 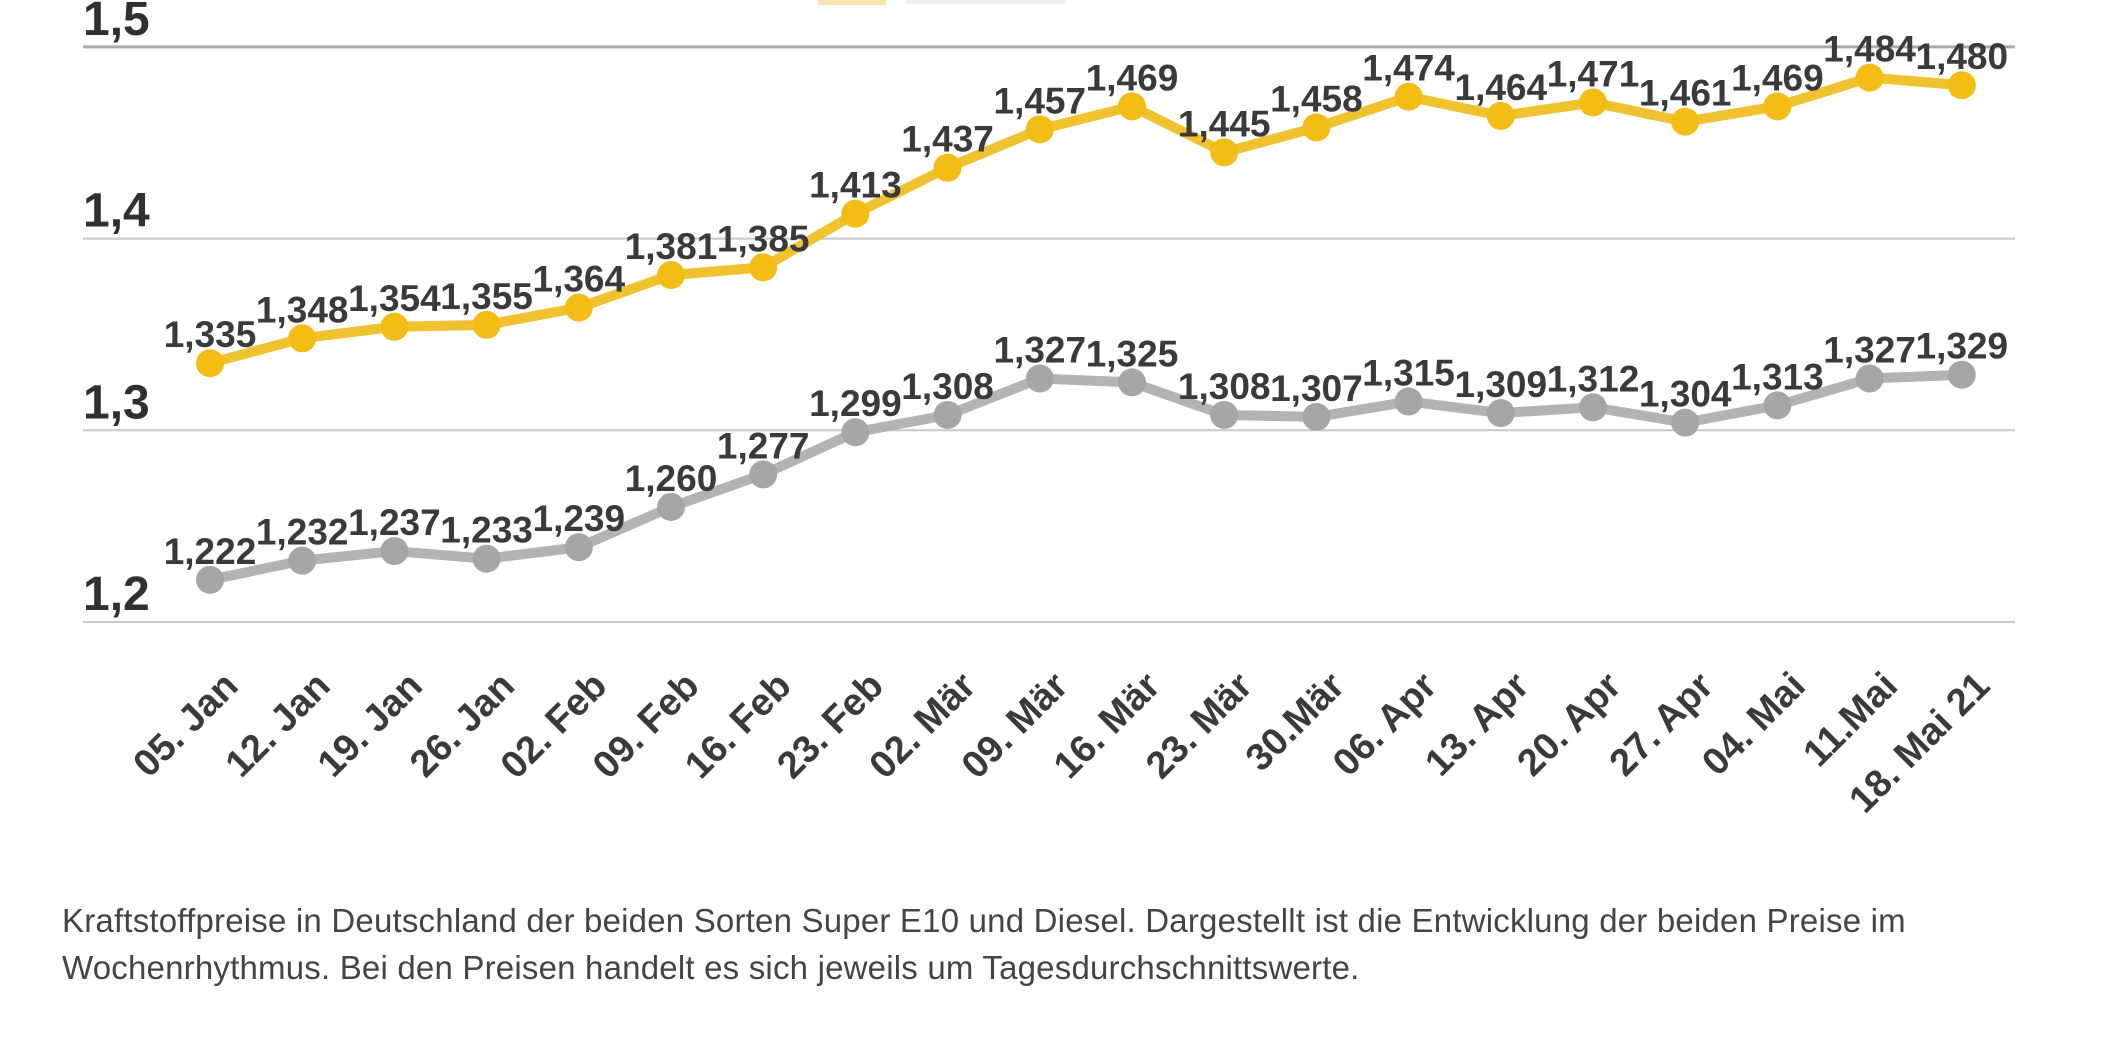 I want to click on x-tick-label: 06. Apr, so click(x=1385, y=725).